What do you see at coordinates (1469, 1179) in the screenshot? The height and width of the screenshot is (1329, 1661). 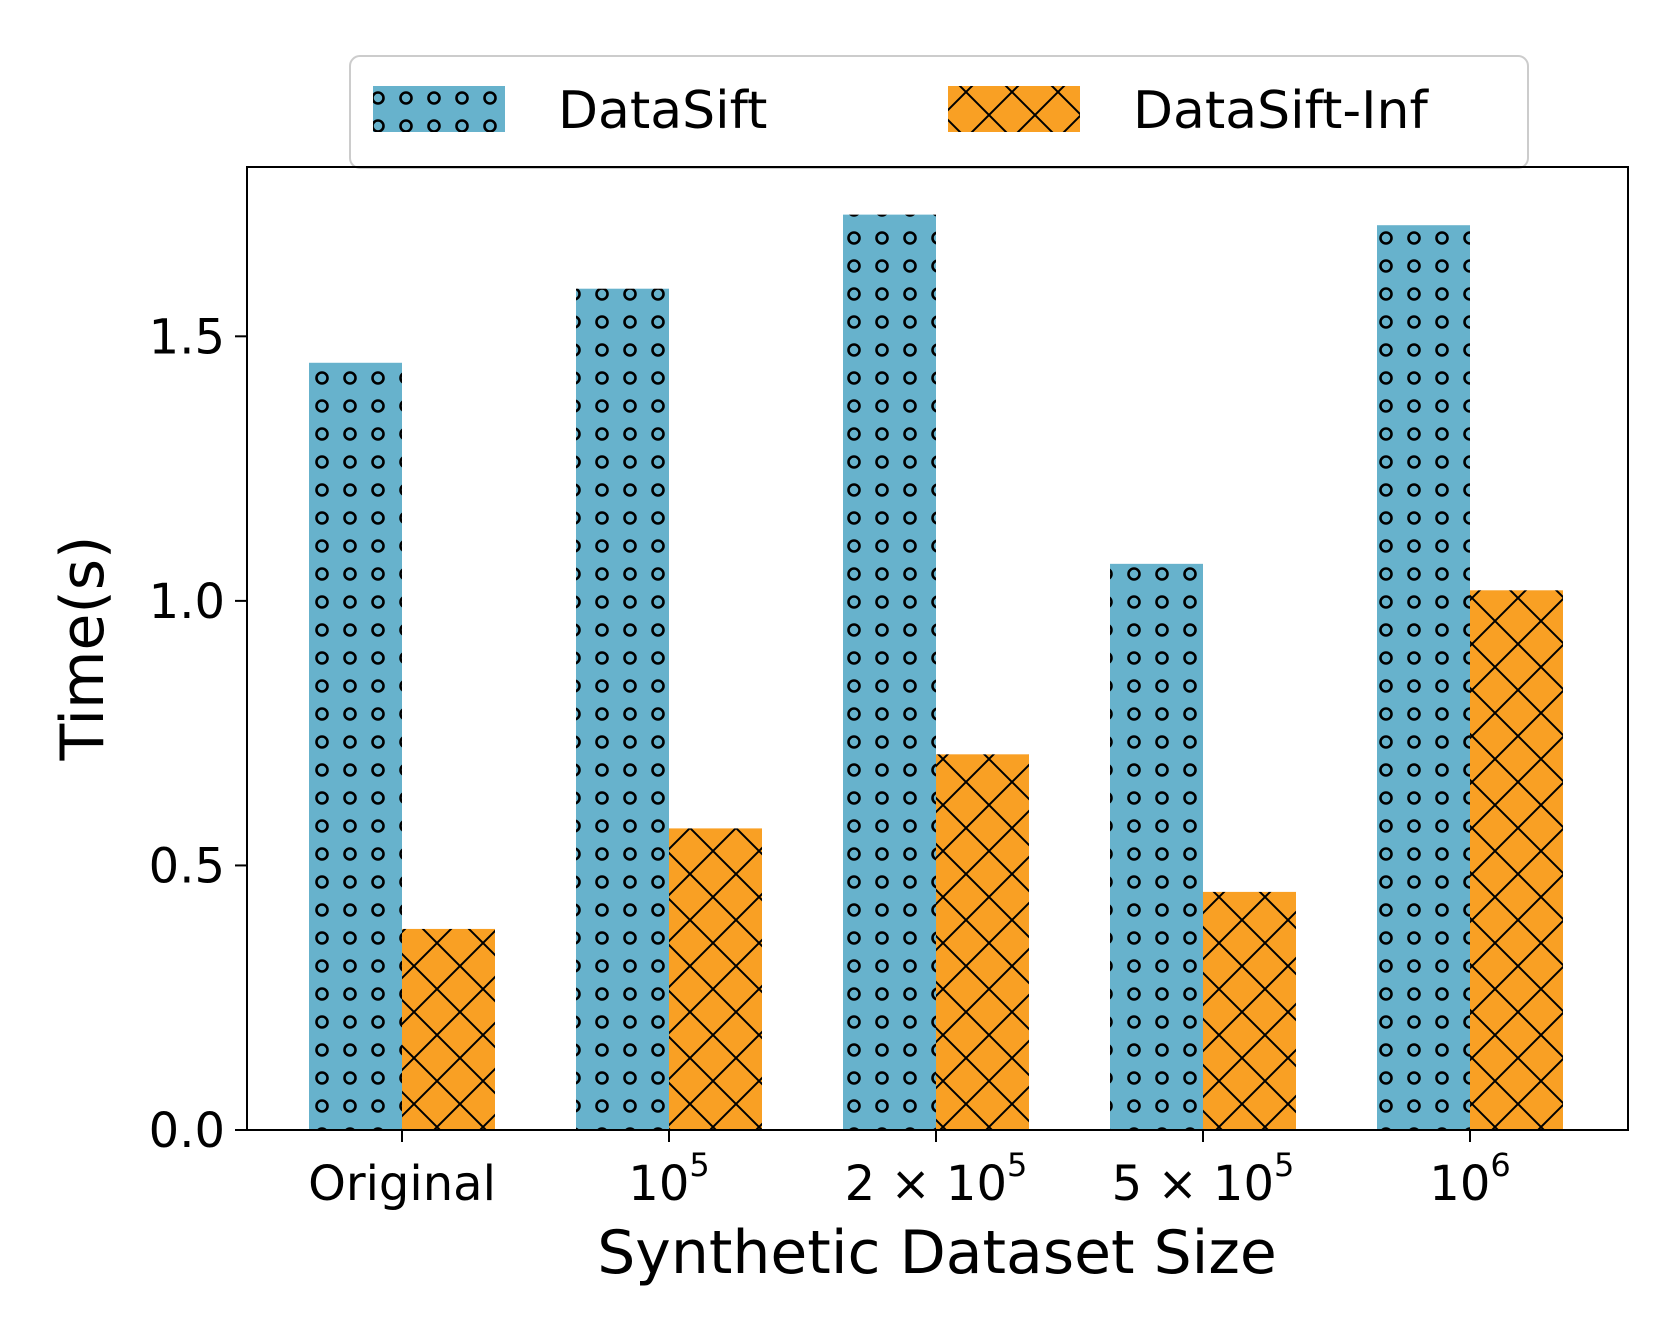 I see `x-tick-label-4: 10⁶` at bounding box center [1469, 1179].